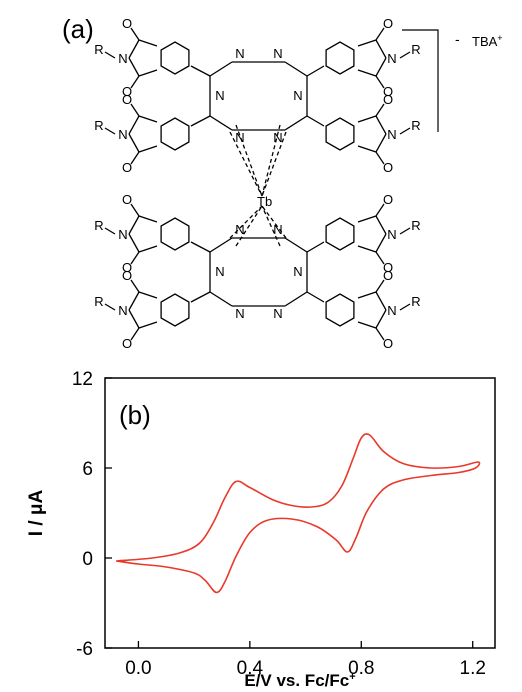 Image resolution: width=522 pixels, height=692 pixels. Describe the element at coordinates (135, 415) in the screenshot. I see `panel-b-label: (b)` at that location.